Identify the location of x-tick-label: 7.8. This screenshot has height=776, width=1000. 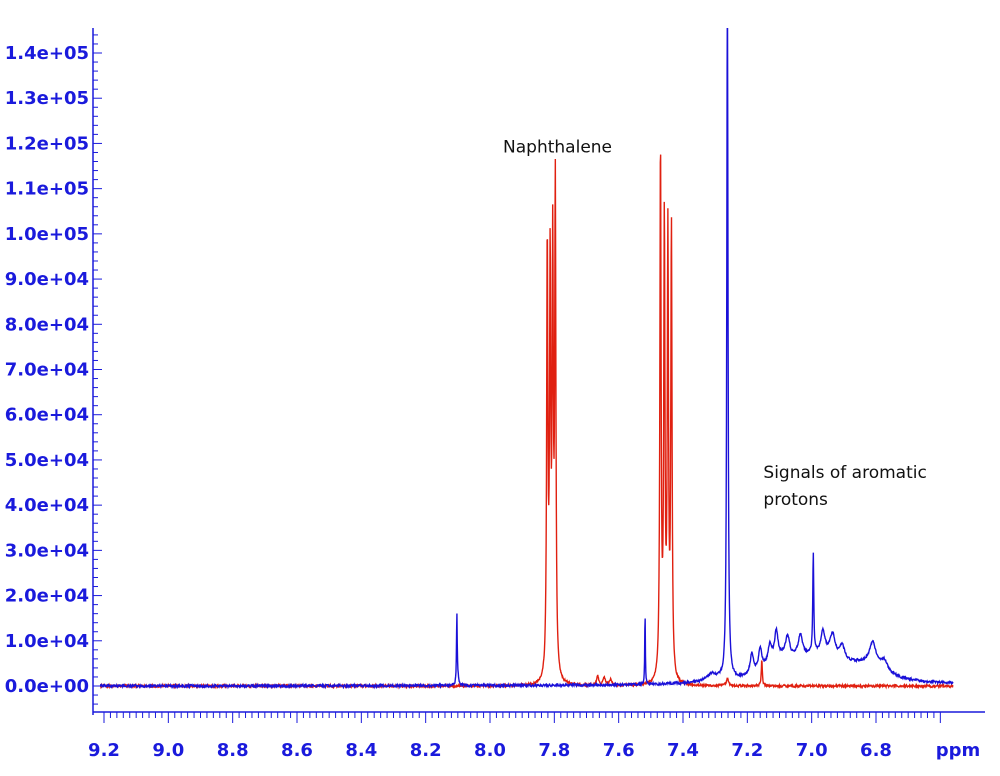
(554, 750).